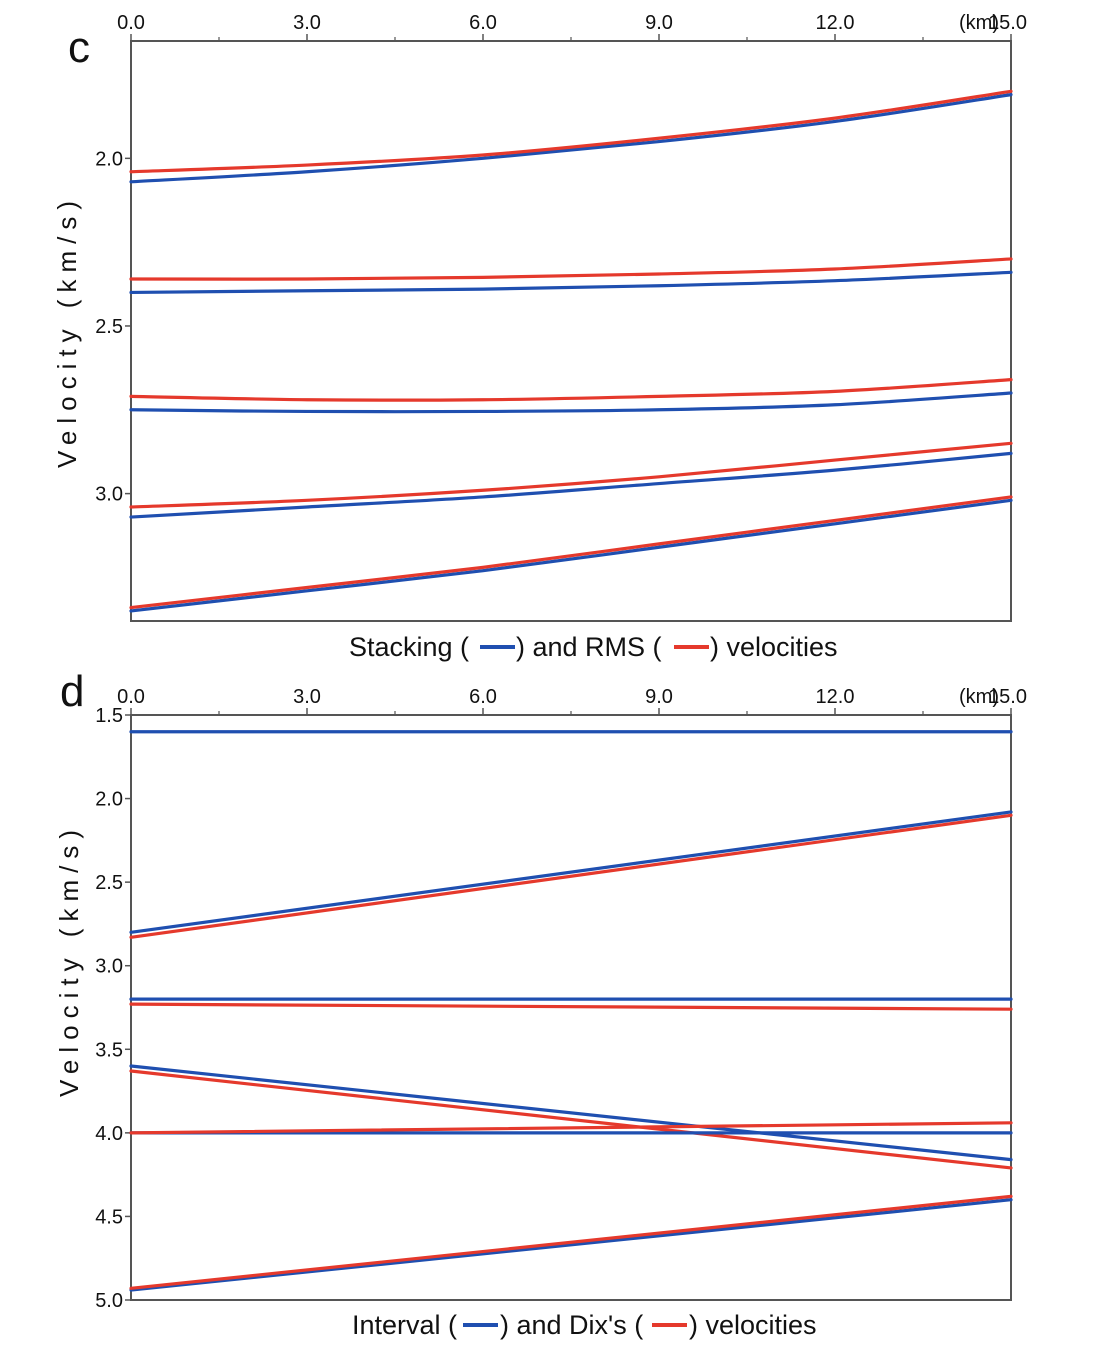 This screenshot has height=1350, width=1100. Describe the element at coordinates (79, 47) in the screenshot. I see `panel-c-letter: c` at that location.